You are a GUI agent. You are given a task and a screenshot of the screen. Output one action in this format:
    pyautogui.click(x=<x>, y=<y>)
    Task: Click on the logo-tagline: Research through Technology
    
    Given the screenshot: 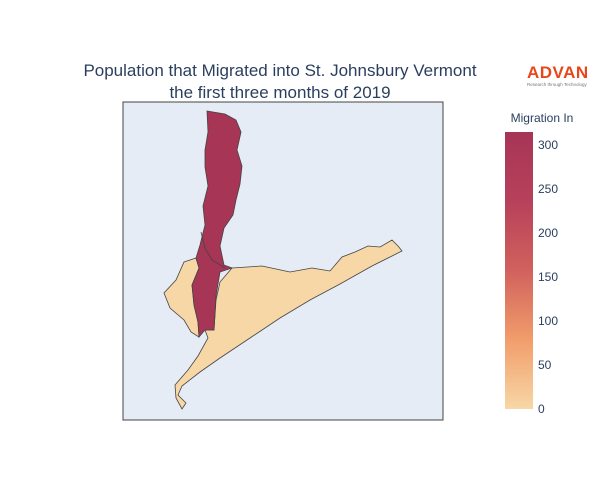 What is the action you would take?
    pyautogui.click(x=557, y=84)
    